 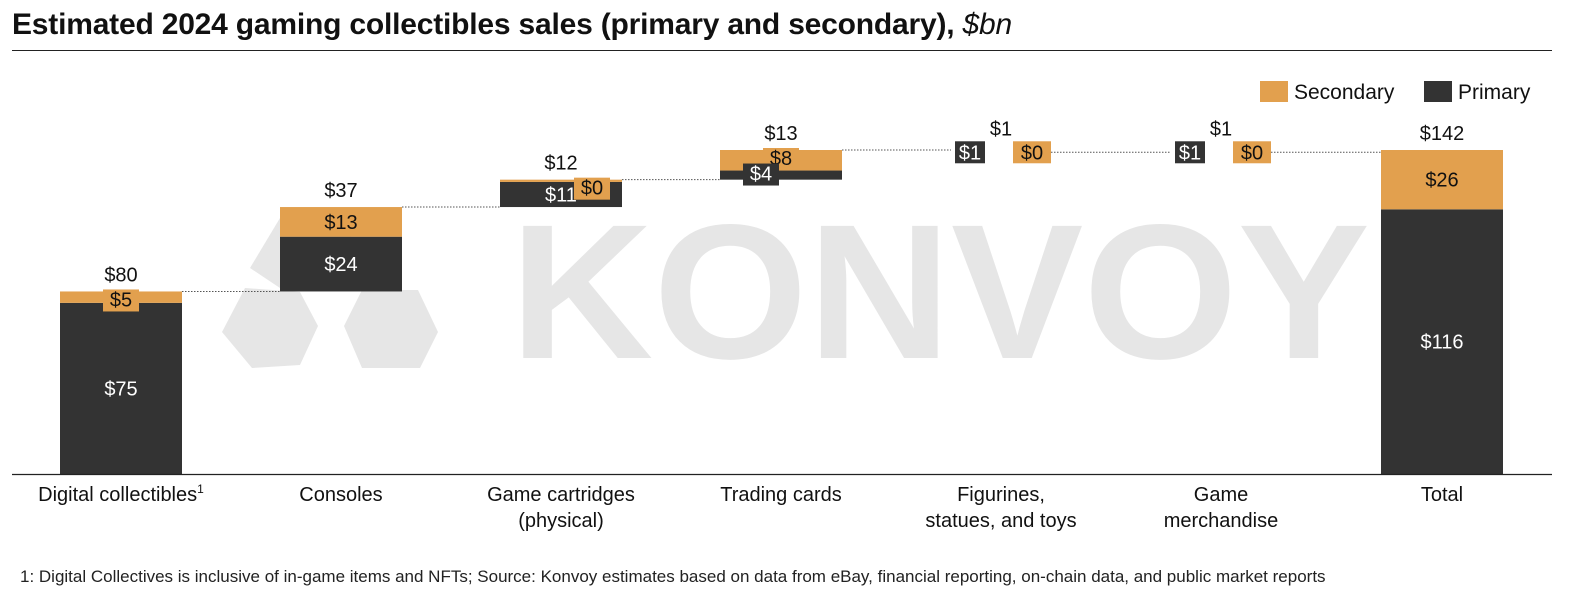 What do you see at coordinates (781, 495) in the screenshot?
I see `x-tick-label: Trading cards` at bounding box center [781, 495].